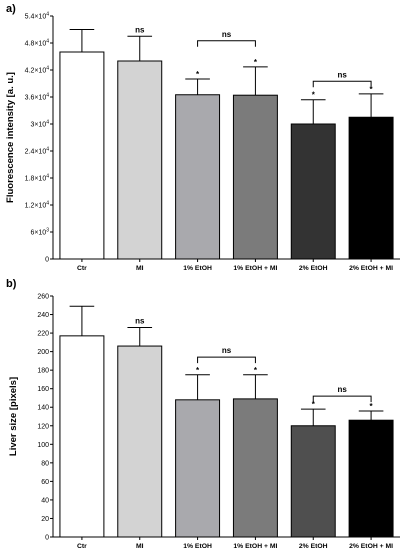 This screenshot has height=550, width=405. I want to click on panel-label: a), so click(11, 9).